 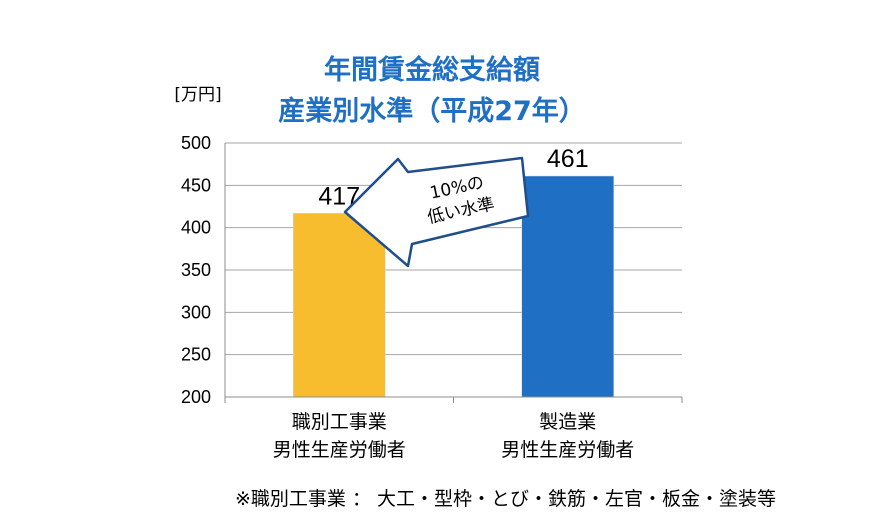 I want to click on y-tick-label: 250, so click(x=196, y=355).